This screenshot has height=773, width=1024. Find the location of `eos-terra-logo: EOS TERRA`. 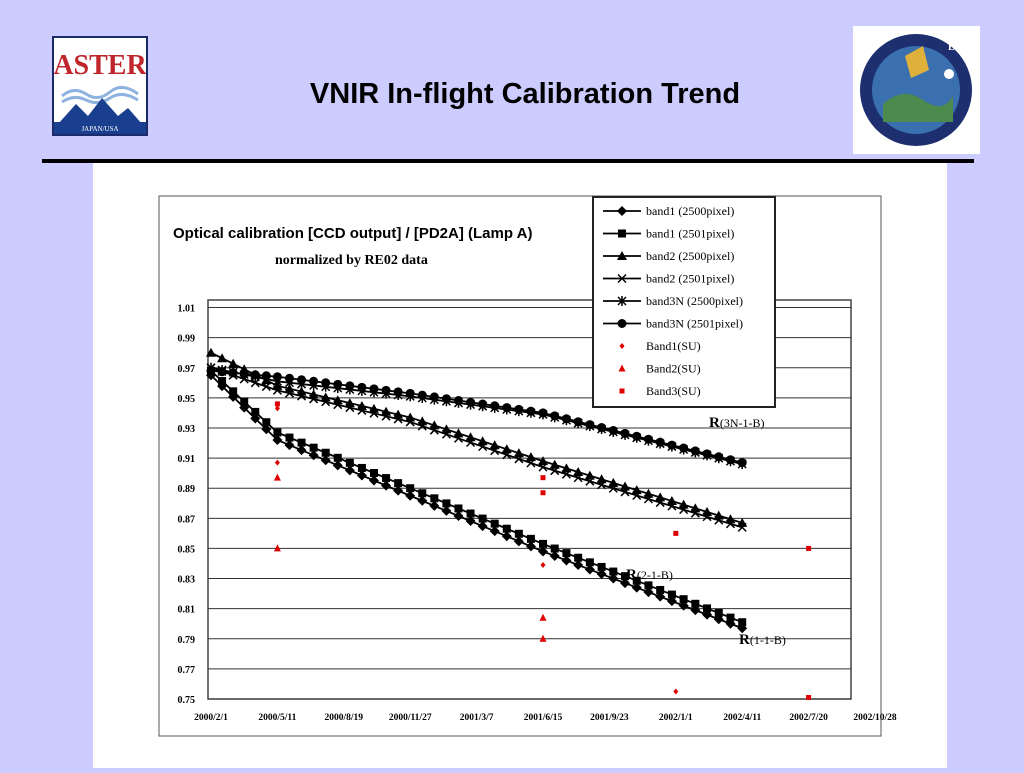

eos-terra-logo: EOS TERRA is located at coordinates (929, 90).